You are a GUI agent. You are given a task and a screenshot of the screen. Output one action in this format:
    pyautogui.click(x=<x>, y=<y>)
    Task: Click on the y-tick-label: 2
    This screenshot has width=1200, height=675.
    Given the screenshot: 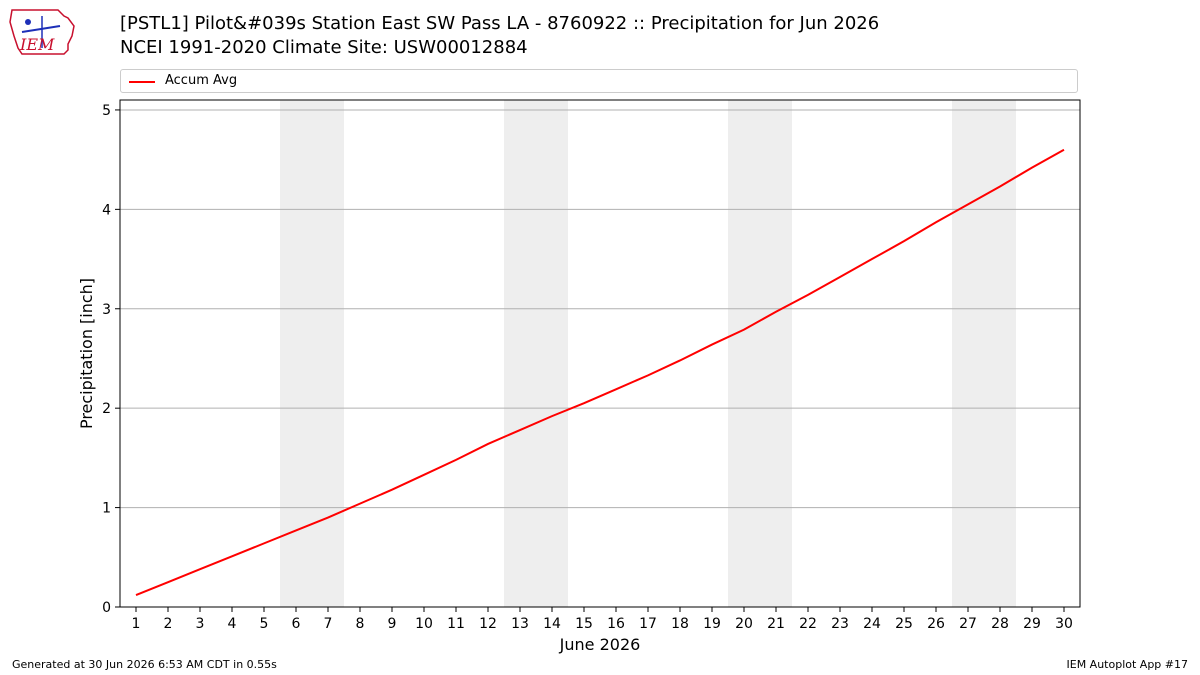 What is the action you would take?
    pyautogui.click(x=106, y=409)
    